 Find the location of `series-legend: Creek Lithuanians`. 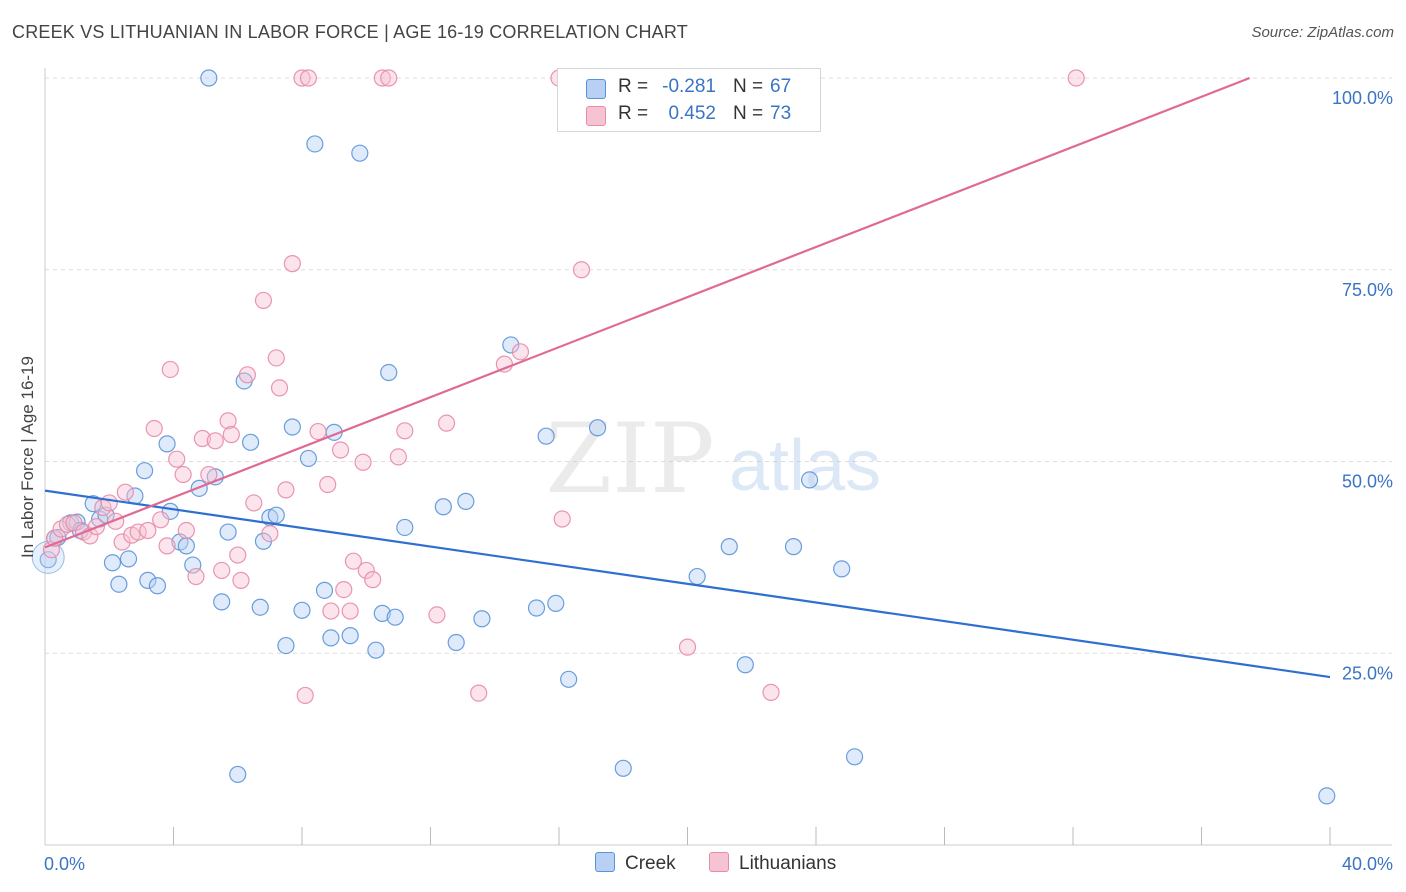

series-legend: Creek Lithuanians is located at coordinates (703, 865).